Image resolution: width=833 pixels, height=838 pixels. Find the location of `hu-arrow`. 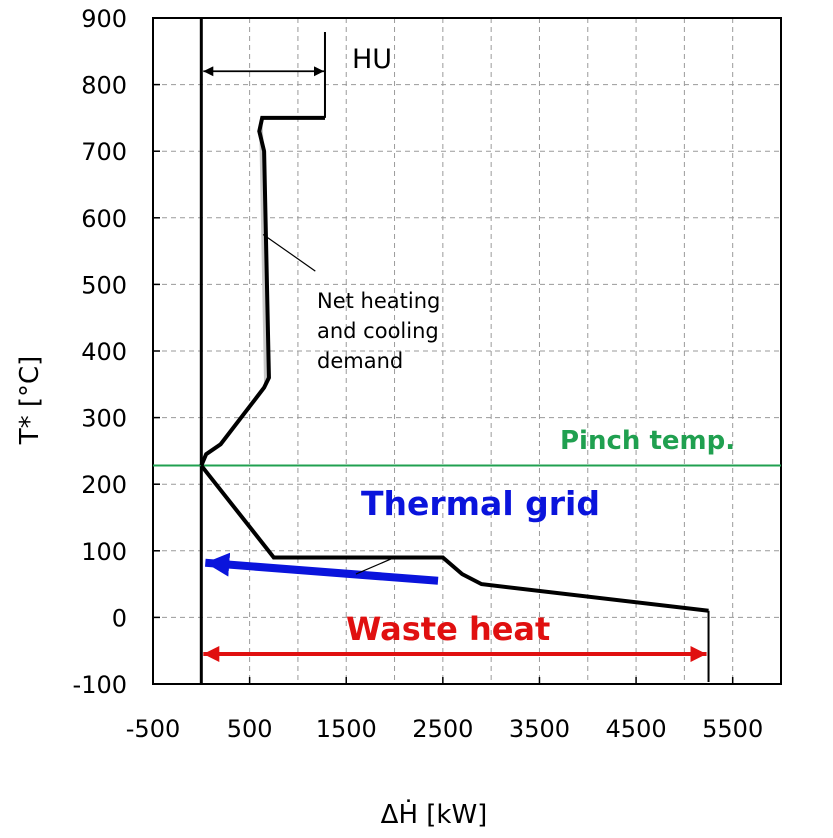

hu-arrow is located at coordinates (264, 75).